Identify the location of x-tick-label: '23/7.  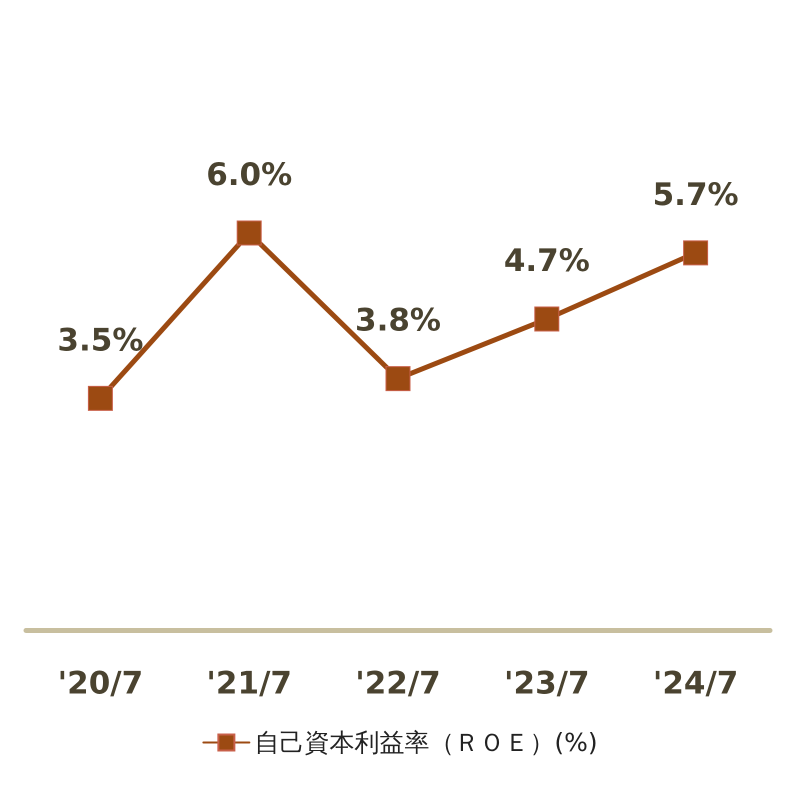
(547, 684).